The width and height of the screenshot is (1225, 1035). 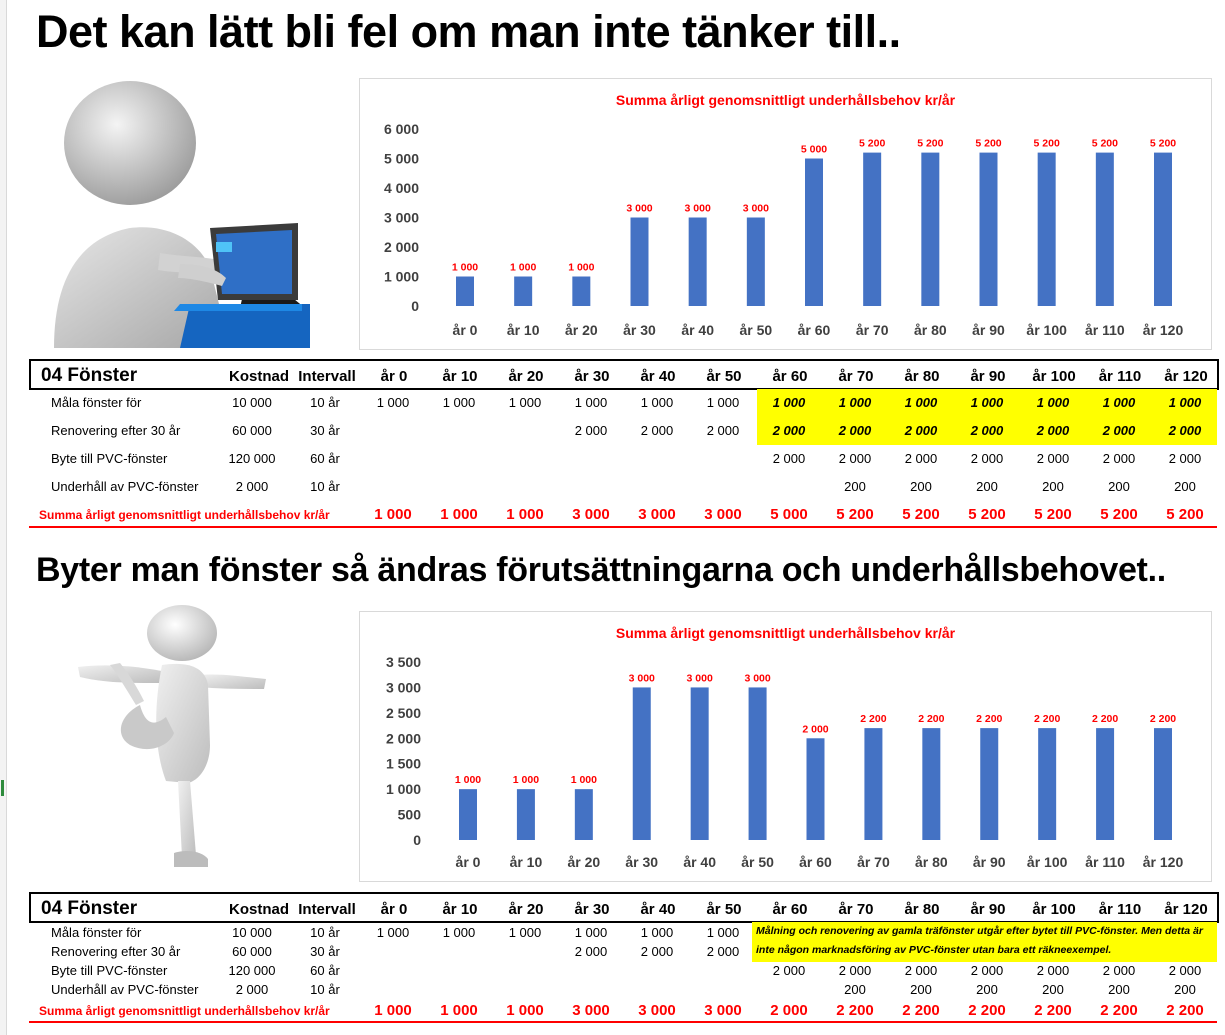 What do you see at coordinates (410, 815) in the screenshot?
I see `y-tick-label: 500` at bounding box center [410, 815].